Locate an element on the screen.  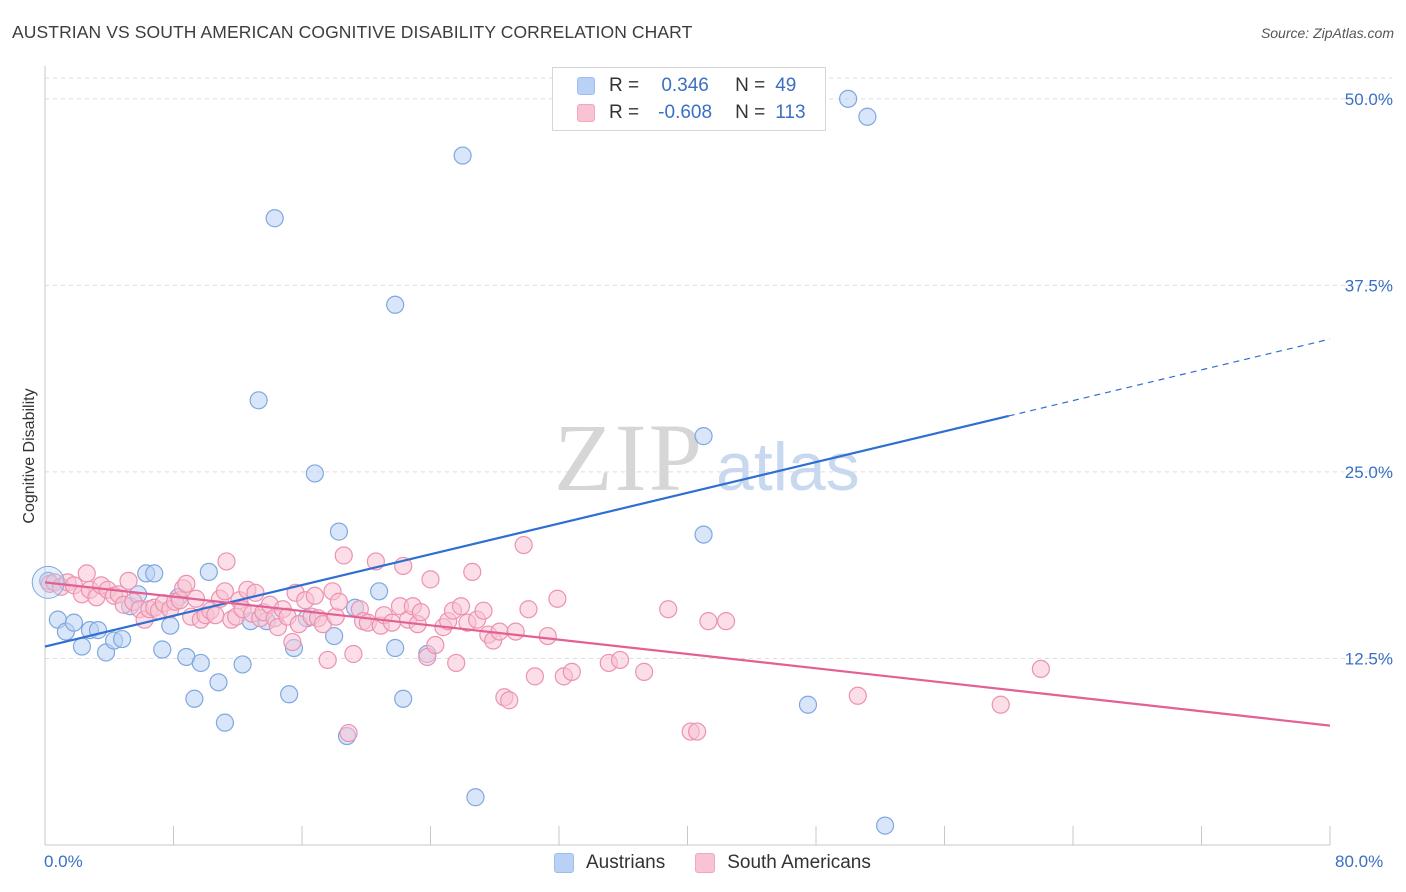
y-tick-label: 37.5% is located at coordinates (1369, 285).